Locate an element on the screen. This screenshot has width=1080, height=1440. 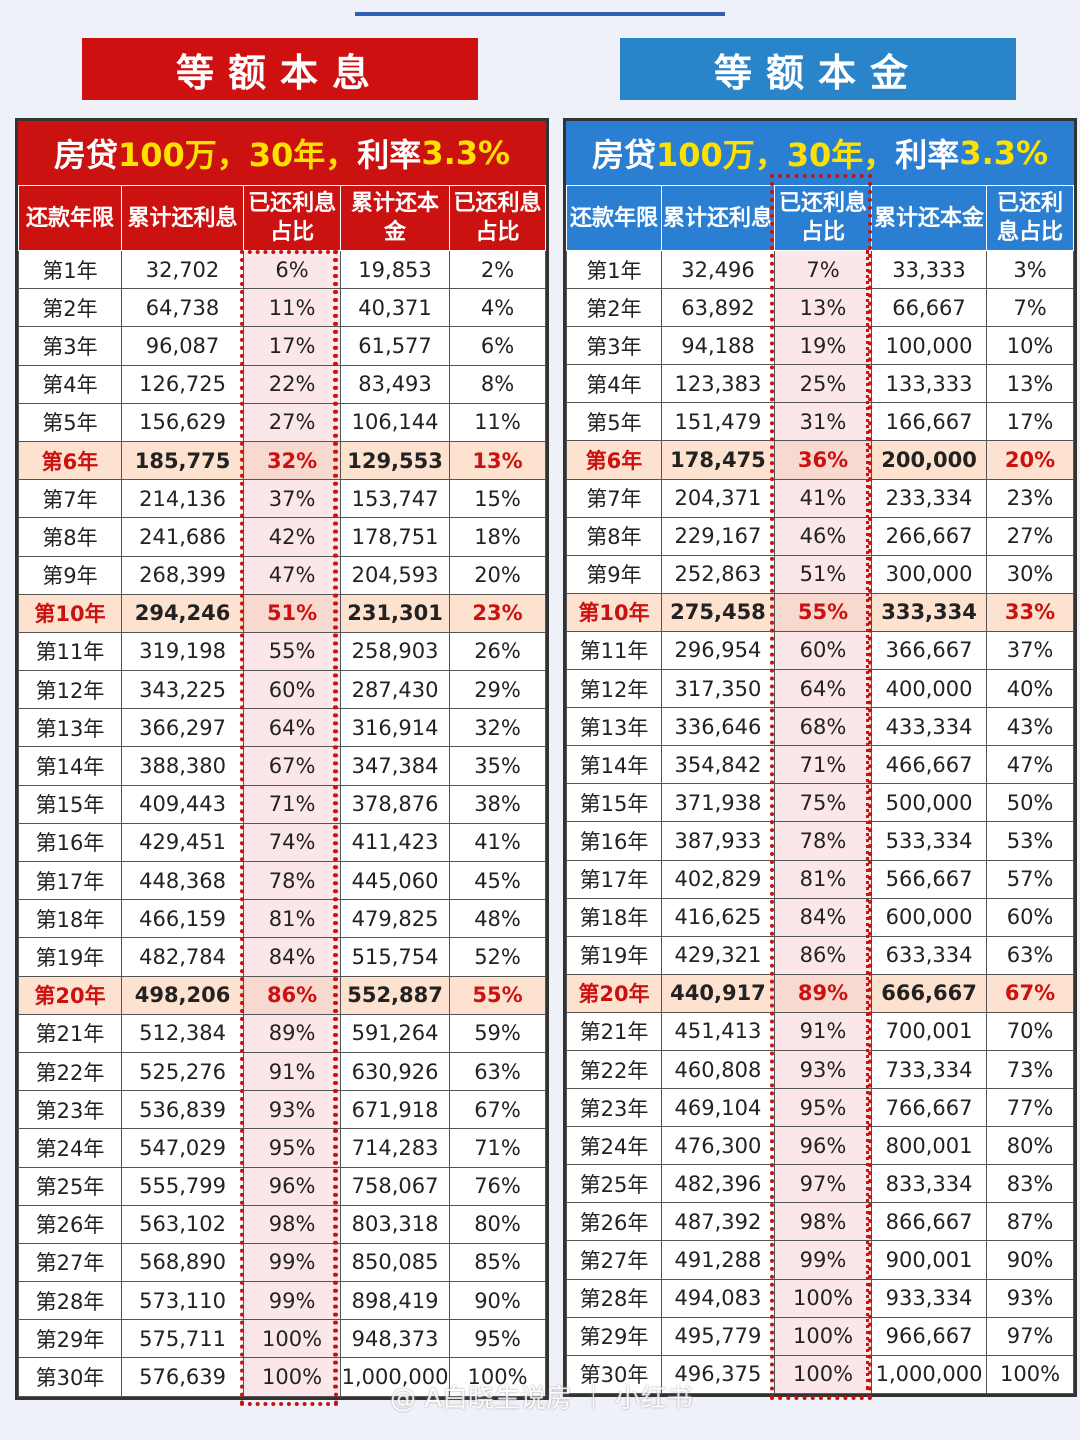
table-row: 第8年 241,686 42% 178,751 18% is located at coordinates (282, 537).